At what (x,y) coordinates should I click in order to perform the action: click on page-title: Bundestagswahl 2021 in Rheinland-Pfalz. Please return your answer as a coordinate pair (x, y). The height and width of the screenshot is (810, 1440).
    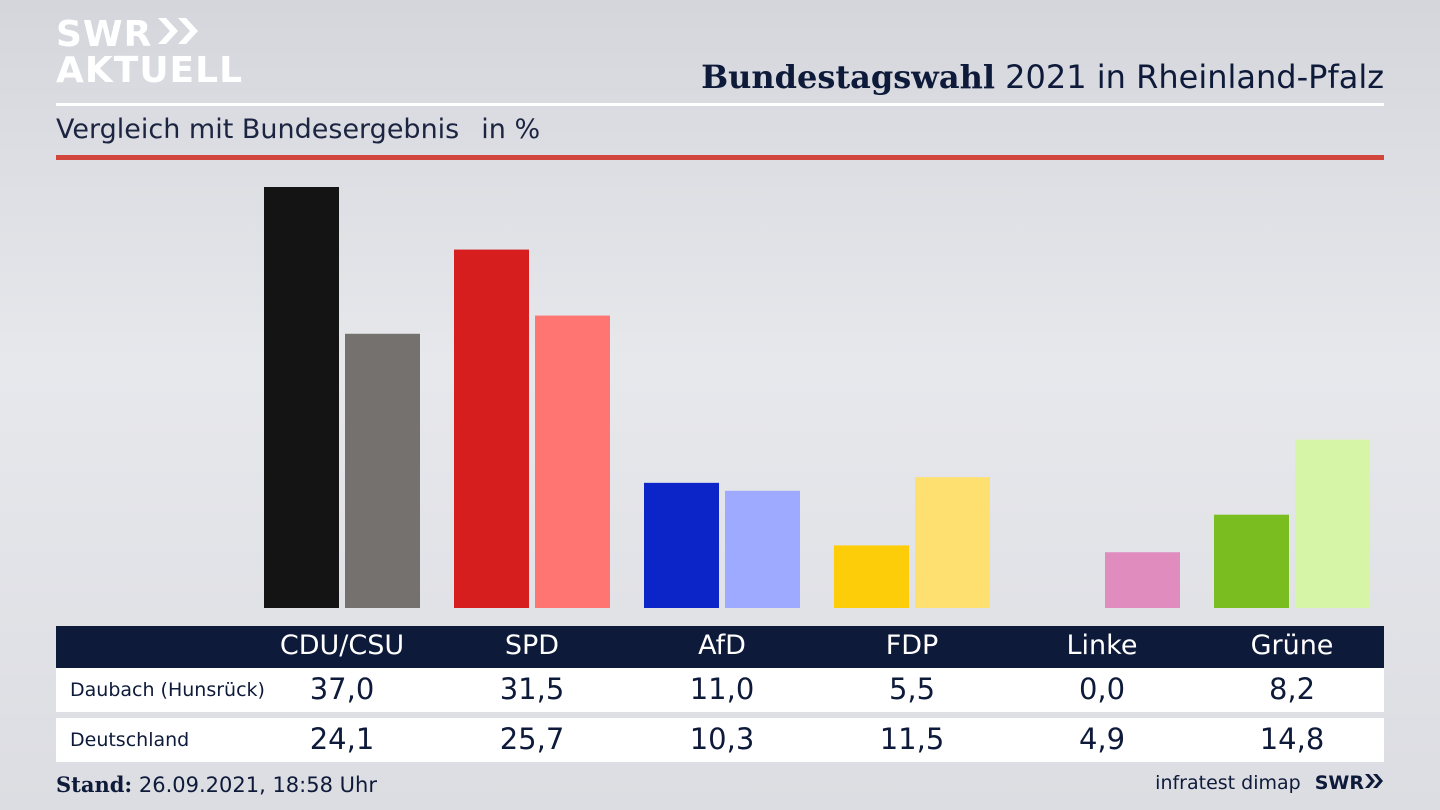
    Looking at the image, I should click on (1042, 77).